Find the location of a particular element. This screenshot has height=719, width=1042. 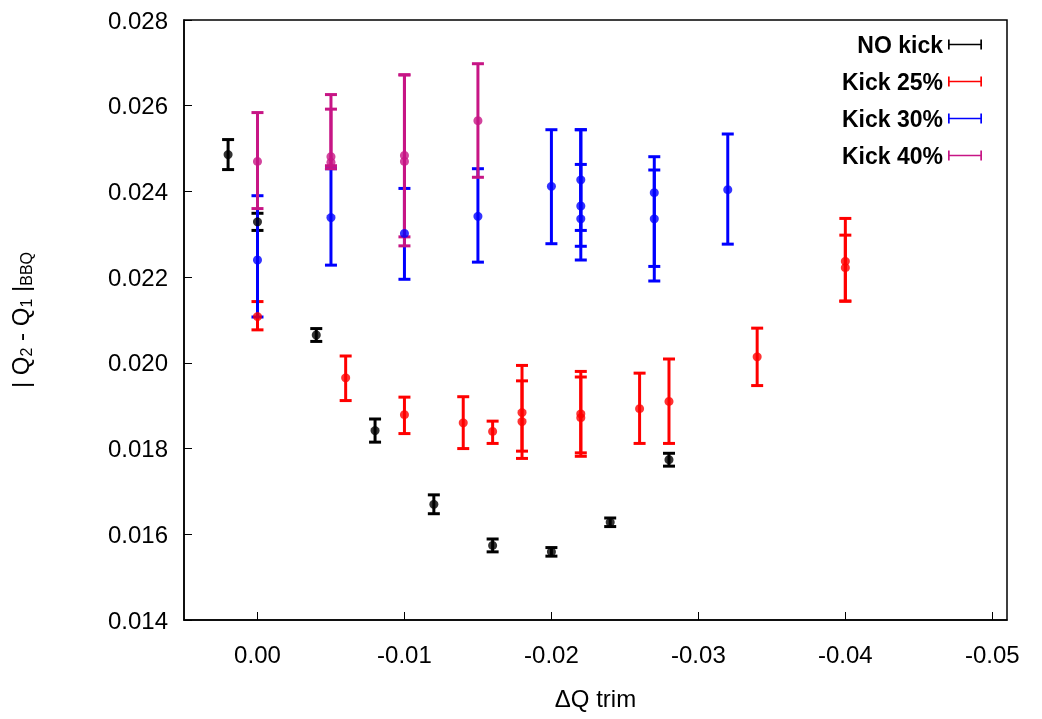

y-tick-label: 0.014 is located at coordinates (137, 620).